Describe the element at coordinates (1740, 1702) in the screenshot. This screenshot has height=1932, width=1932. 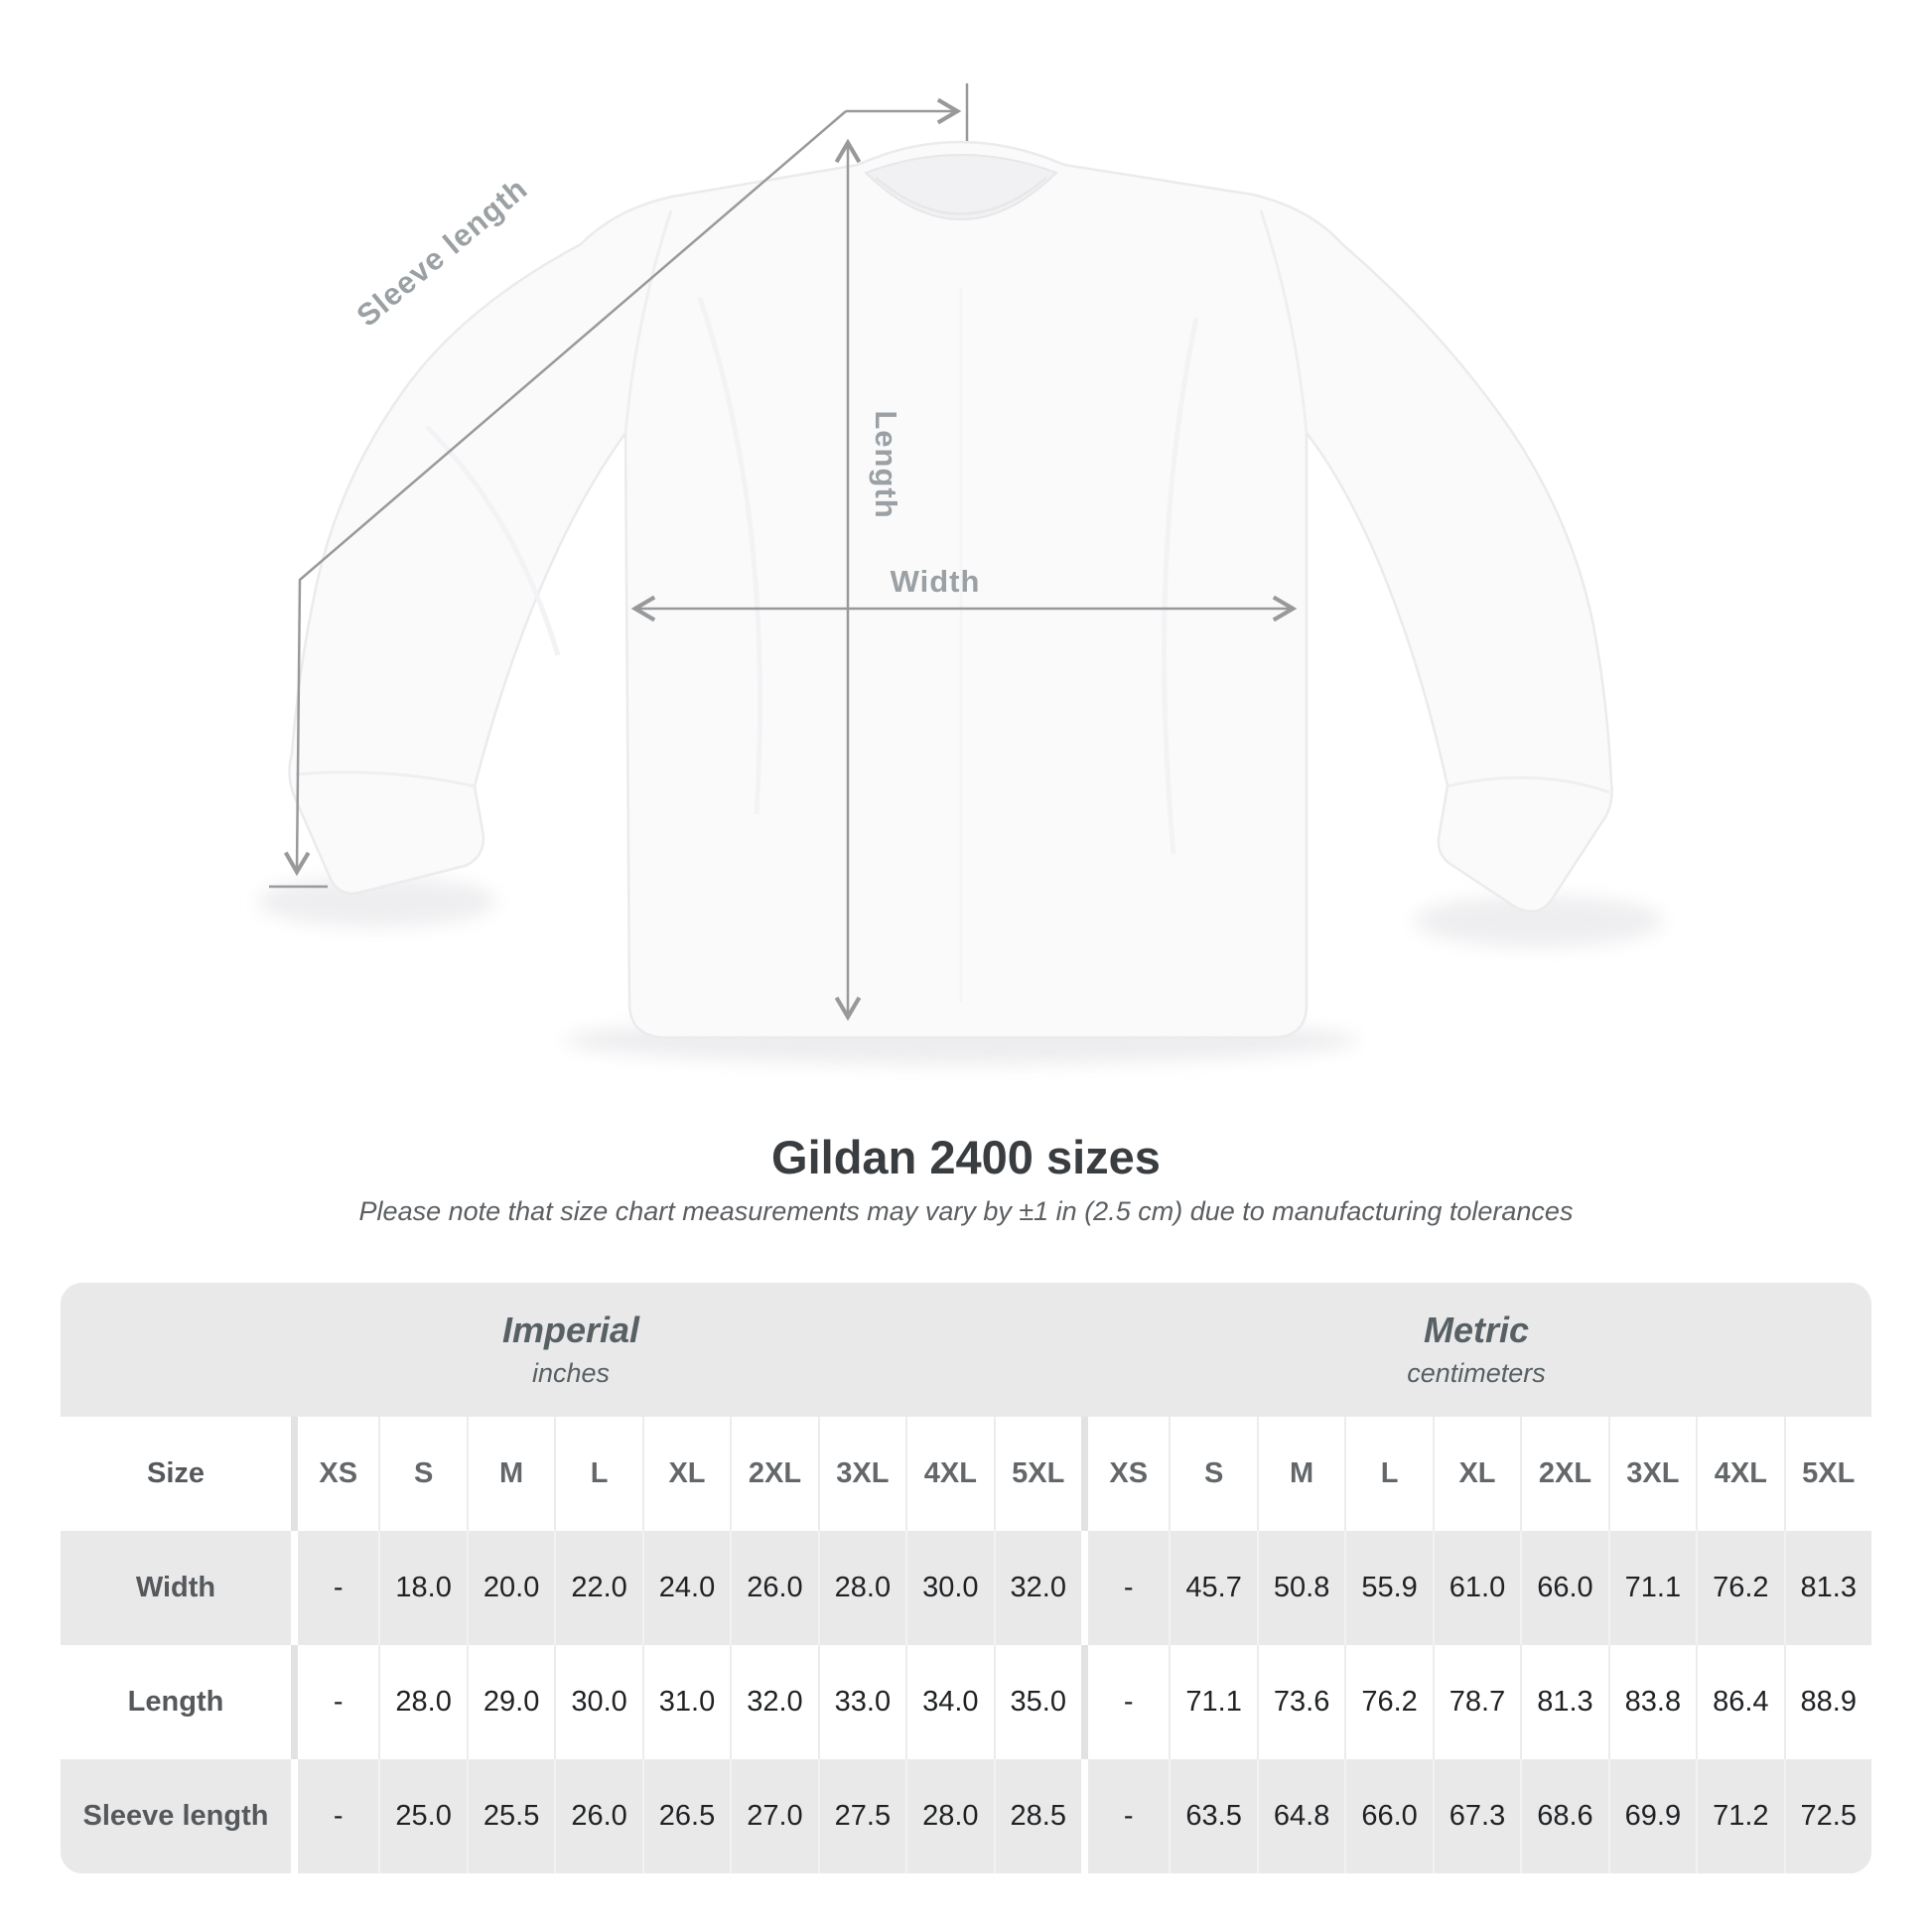
I see `value-cell: 86.4` at that location.